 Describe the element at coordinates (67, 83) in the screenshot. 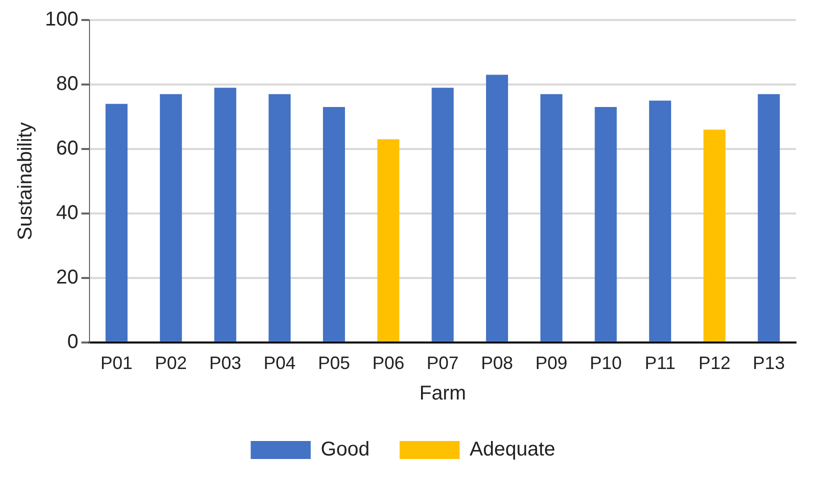

I see `y-tick-label: 80` at that location.